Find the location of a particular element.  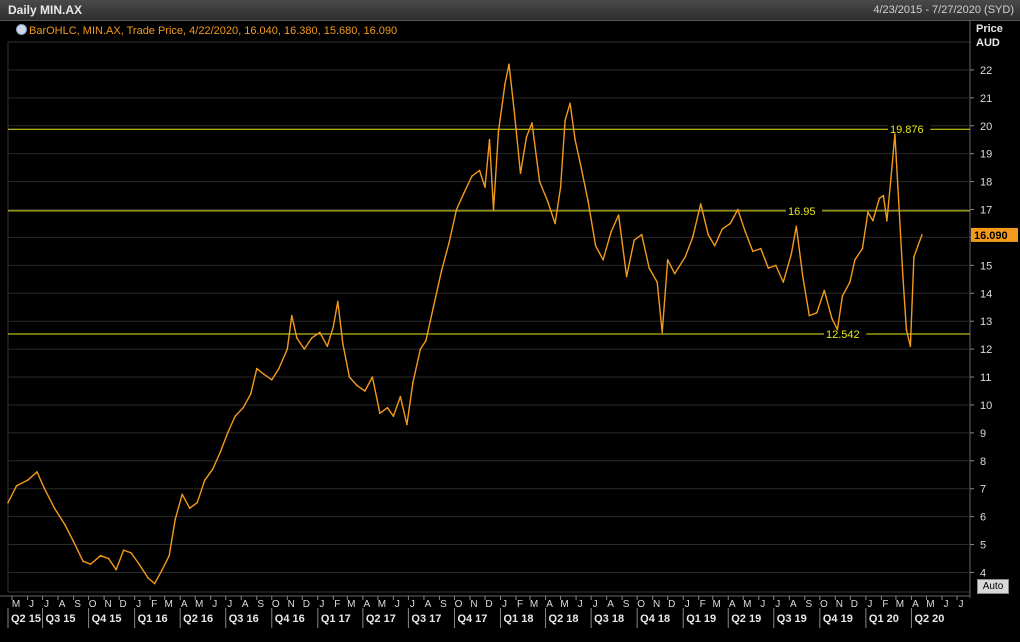

y-tick-label: 19 is located at coordinates (986, 155).